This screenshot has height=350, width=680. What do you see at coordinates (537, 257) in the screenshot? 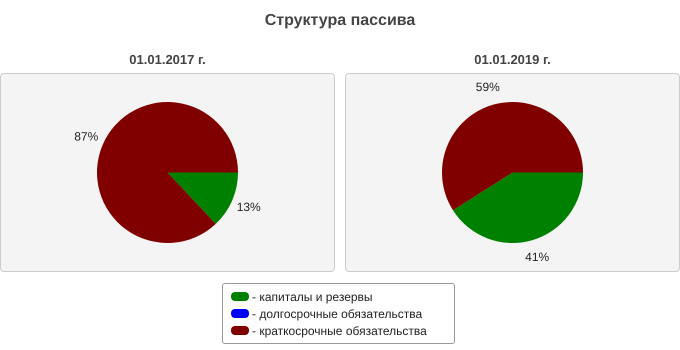
I see `data-label: 41%` at bounding box center [537, 257].